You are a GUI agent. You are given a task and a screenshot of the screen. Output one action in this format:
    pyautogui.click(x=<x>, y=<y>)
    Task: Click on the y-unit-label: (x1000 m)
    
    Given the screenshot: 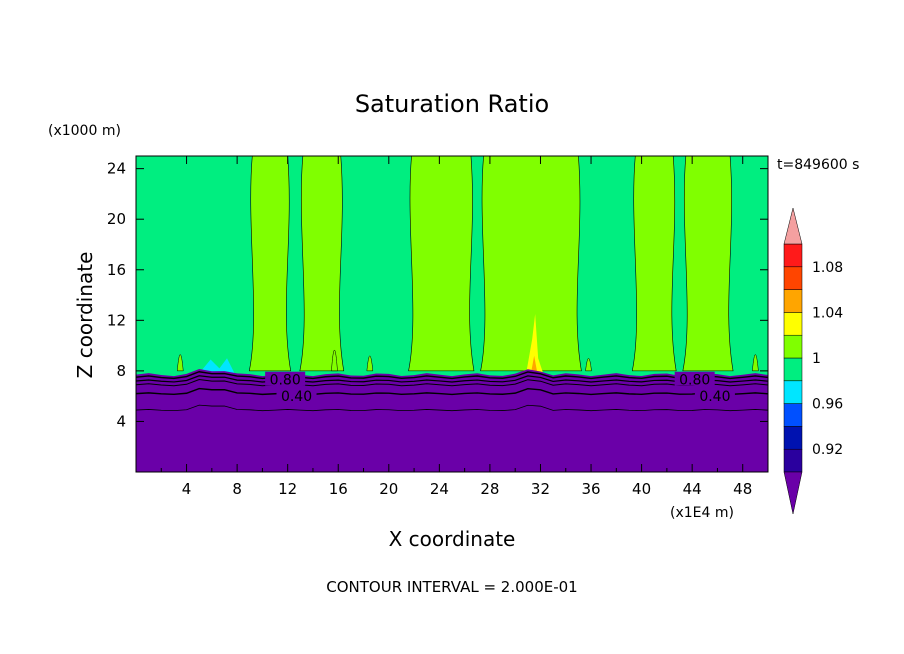 What is the action you would take?
    pyautogui.click(x=84, y=131)
    